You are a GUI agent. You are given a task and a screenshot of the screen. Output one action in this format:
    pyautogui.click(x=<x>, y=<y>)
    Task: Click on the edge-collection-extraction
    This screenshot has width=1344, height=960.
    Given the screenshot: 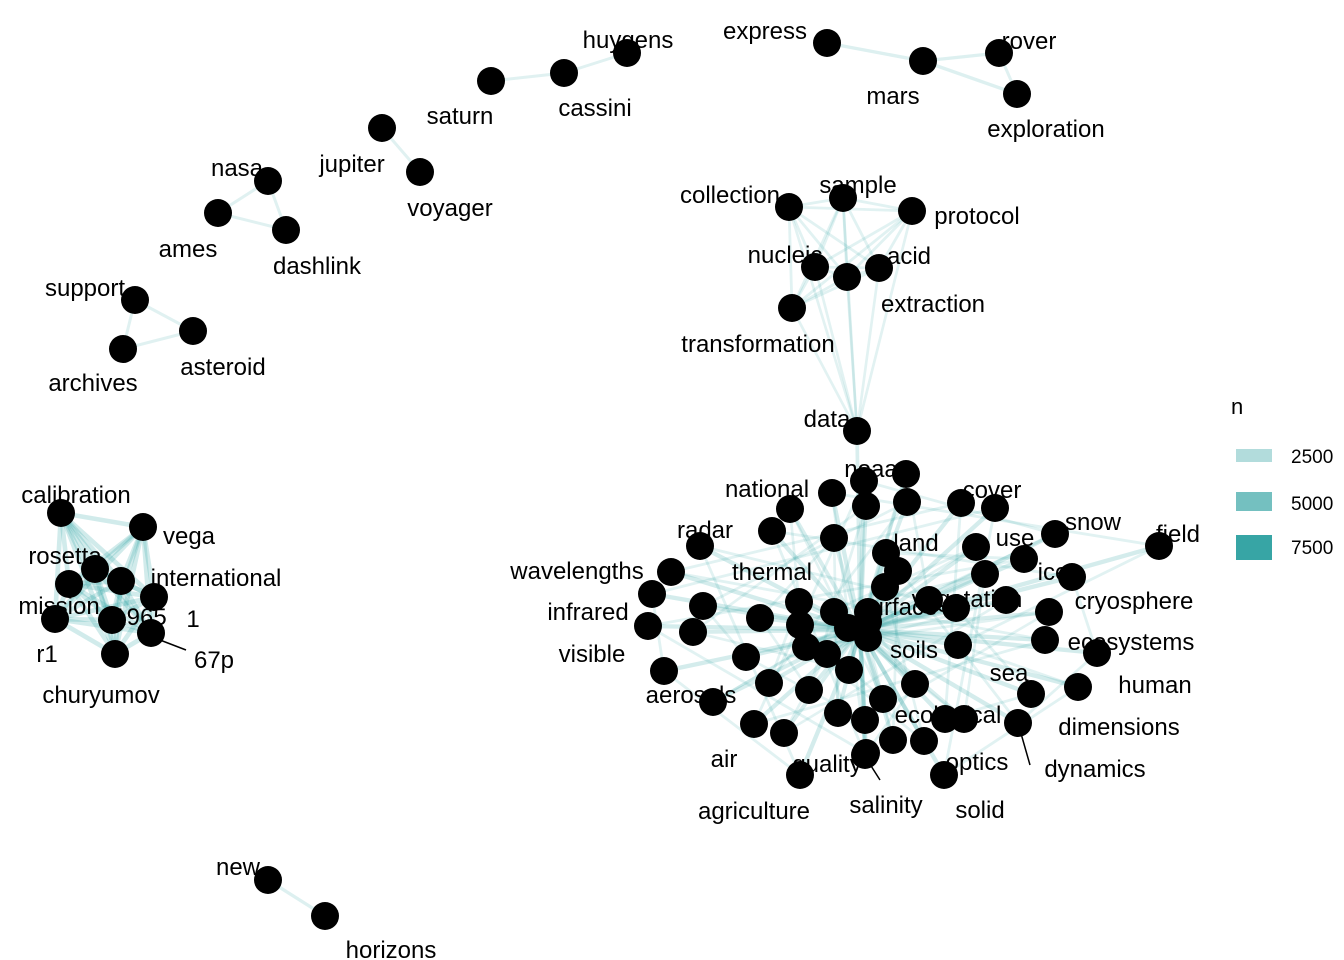 What is the action you would take?
    pyautogui.click(x=818, y=242)
    